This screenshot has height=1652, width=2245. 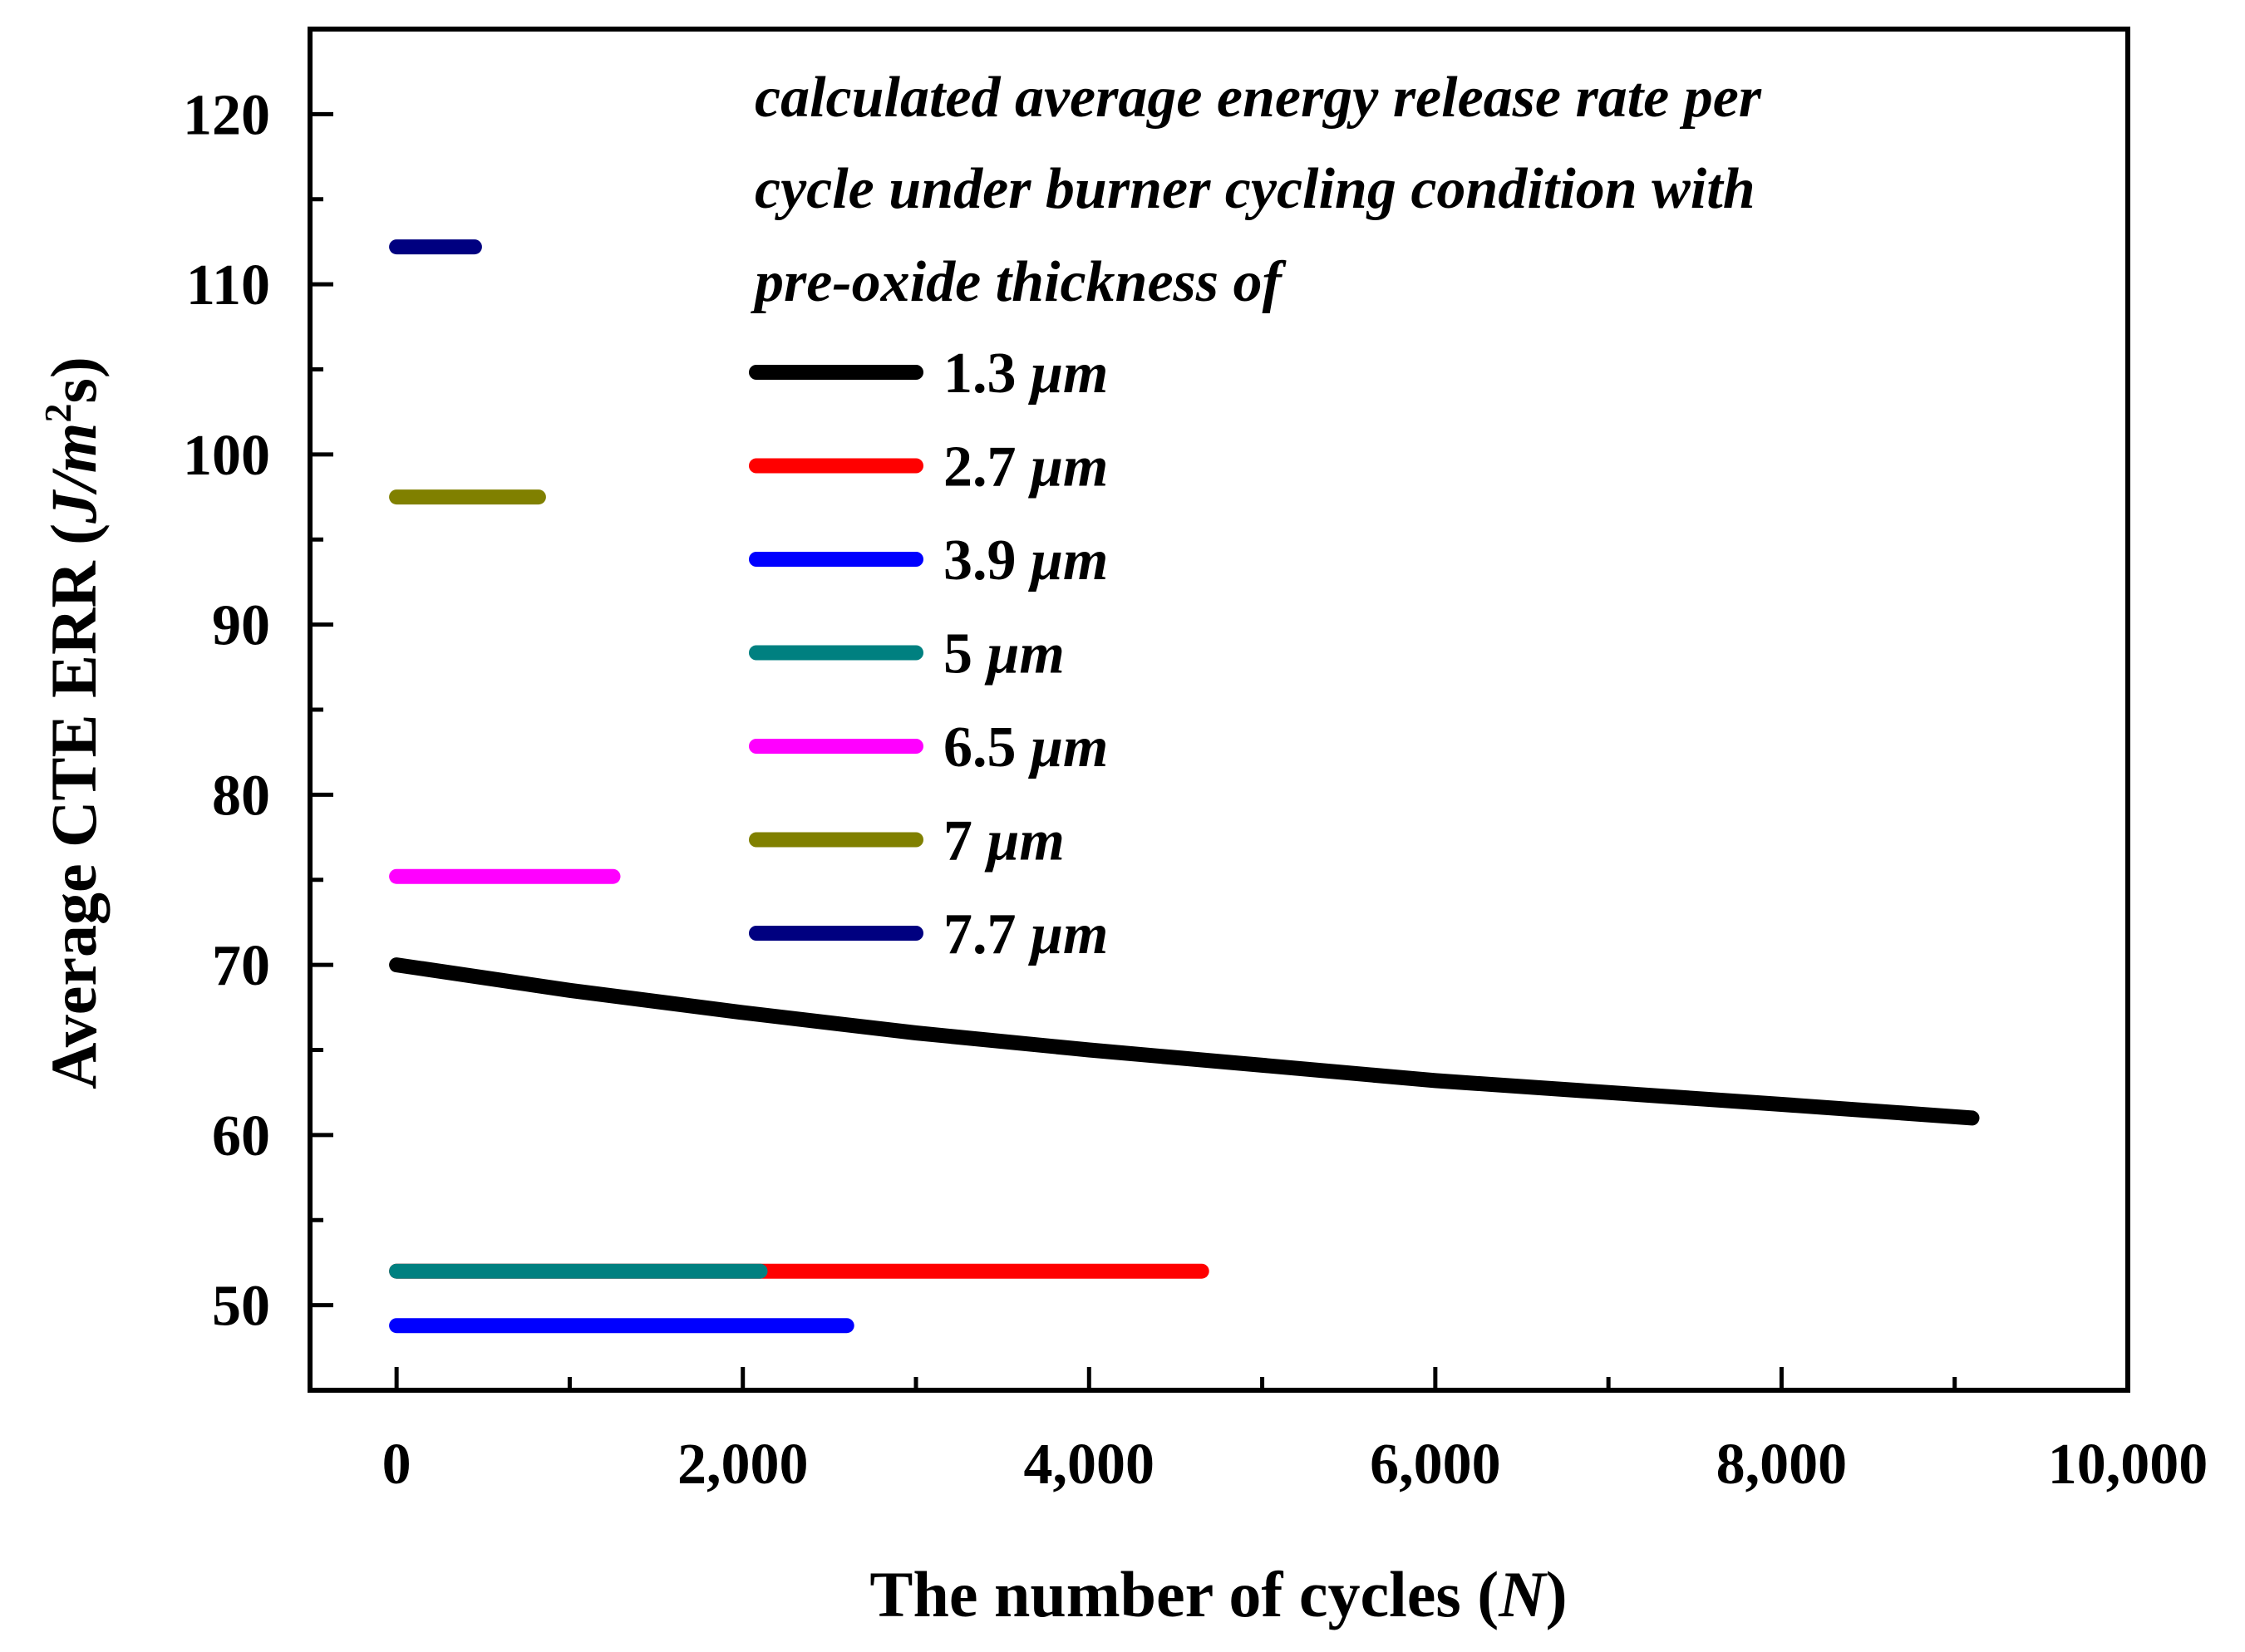 I want to click on x-tick-label: 6,000, so click(x=1435, y=1465).